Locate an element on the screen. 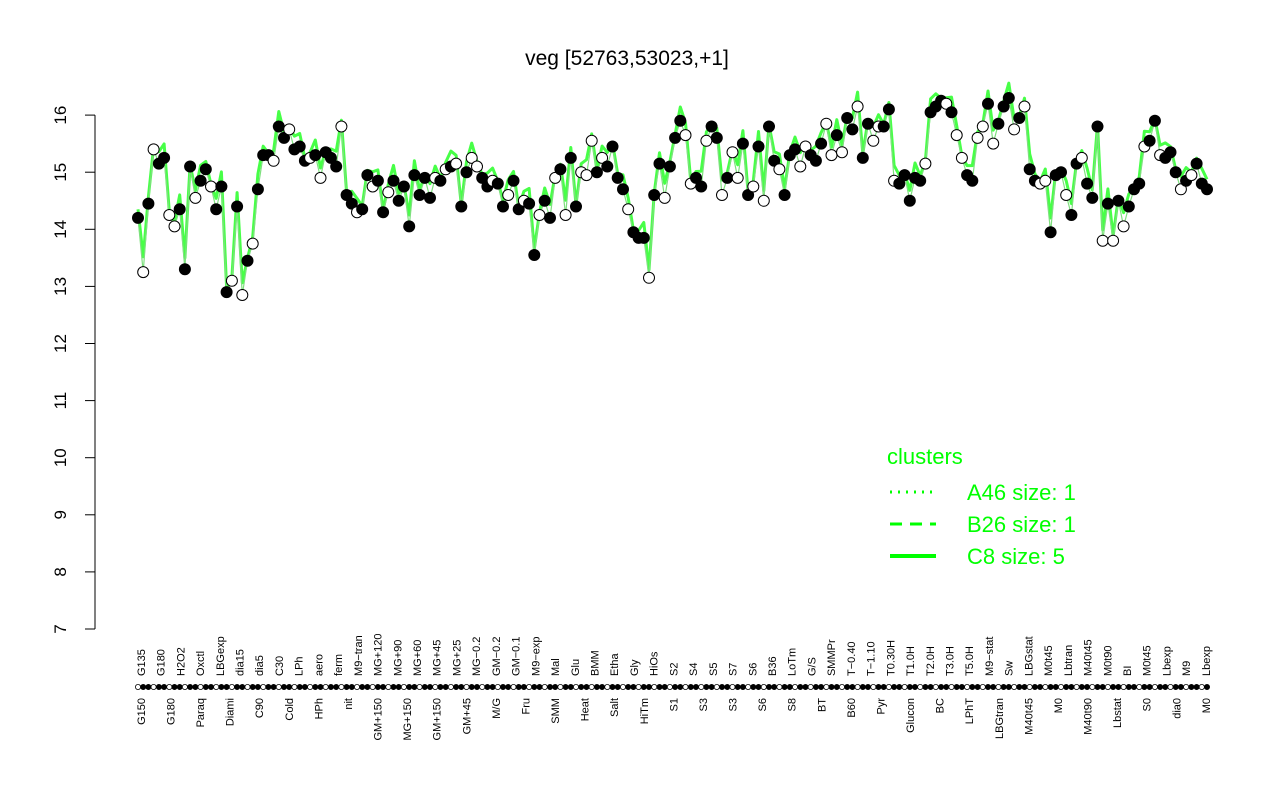 Image resolution: width=1280 pixels, height=800 pixels. x-tick-label: M0 is located at coordinates (1207, 705).